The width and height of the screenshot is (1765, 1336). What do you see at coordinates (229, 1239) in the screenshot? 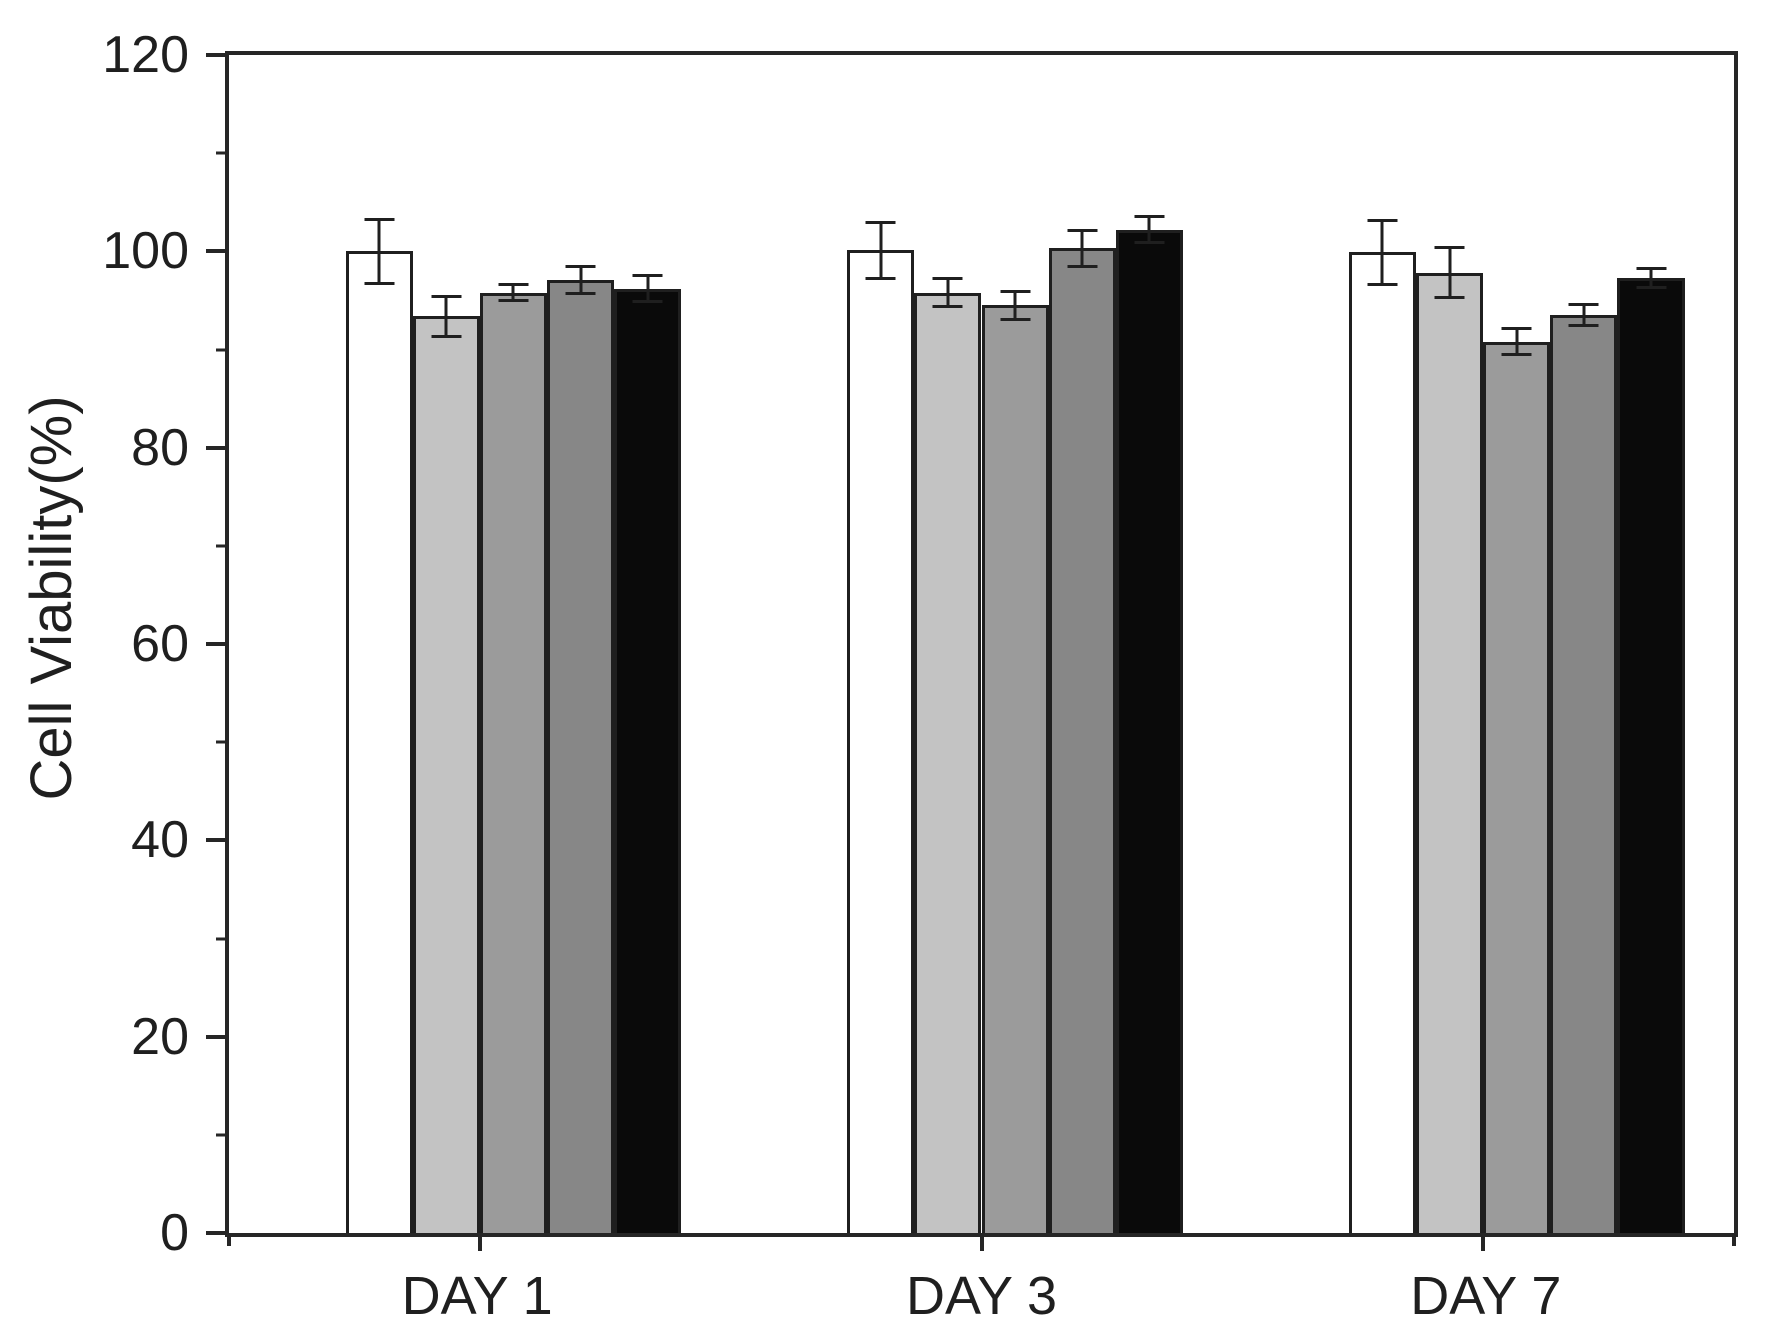
I see `x-axis-left-end-tick` at bounding box center [229, 1239].